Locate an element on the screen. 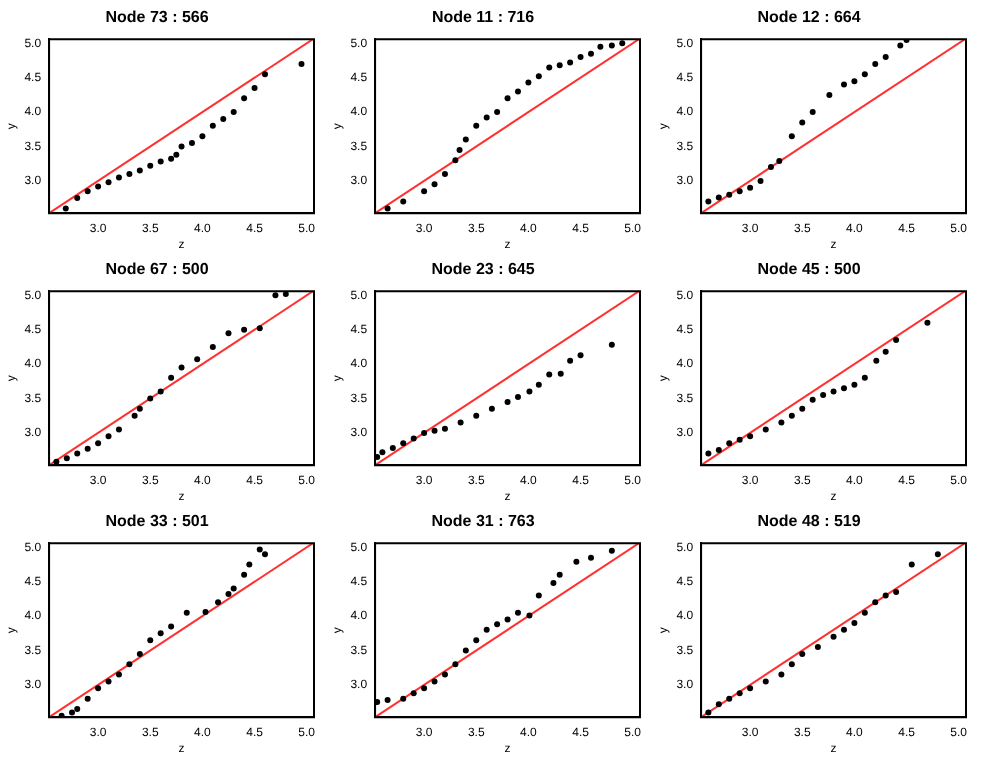 The width and height of the screenshot is (982, 758). chart-title: Node 67 : 500 is located at coordinates (157, 269).